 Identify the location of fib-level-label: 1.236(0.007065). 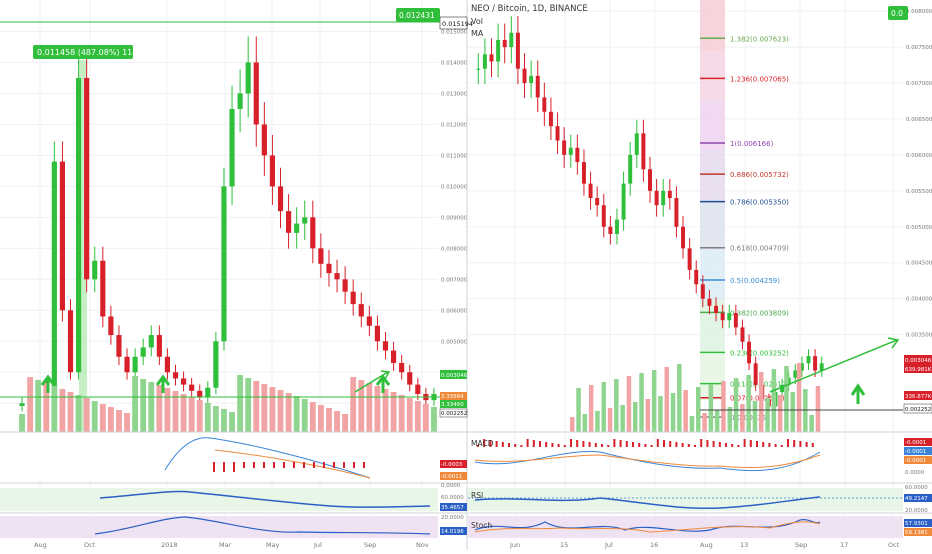
(759, 79).